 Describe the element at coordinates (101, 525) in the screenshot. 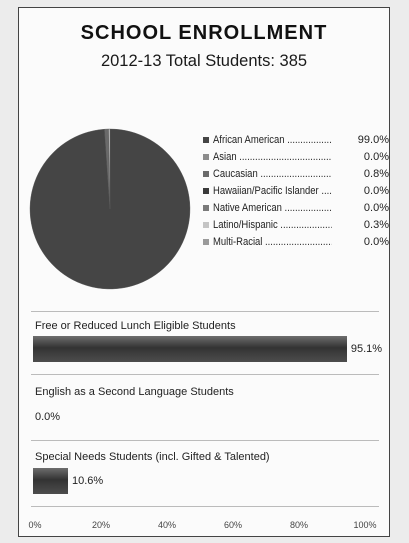

I see `x-tick-label: 20%` at that location.